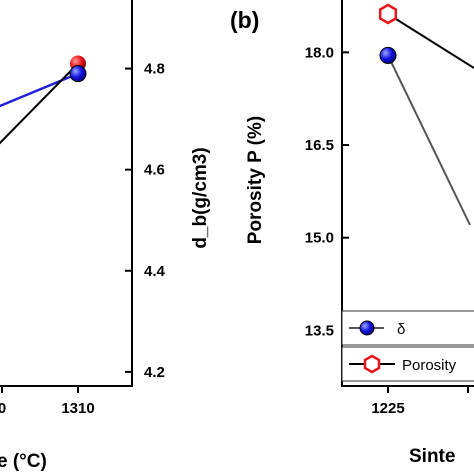 The height and width of the screenshot is (474, 474). Describe the element at coordinates (430, 41) in the screenshot. I see `b-series-line-porosity` at that location.